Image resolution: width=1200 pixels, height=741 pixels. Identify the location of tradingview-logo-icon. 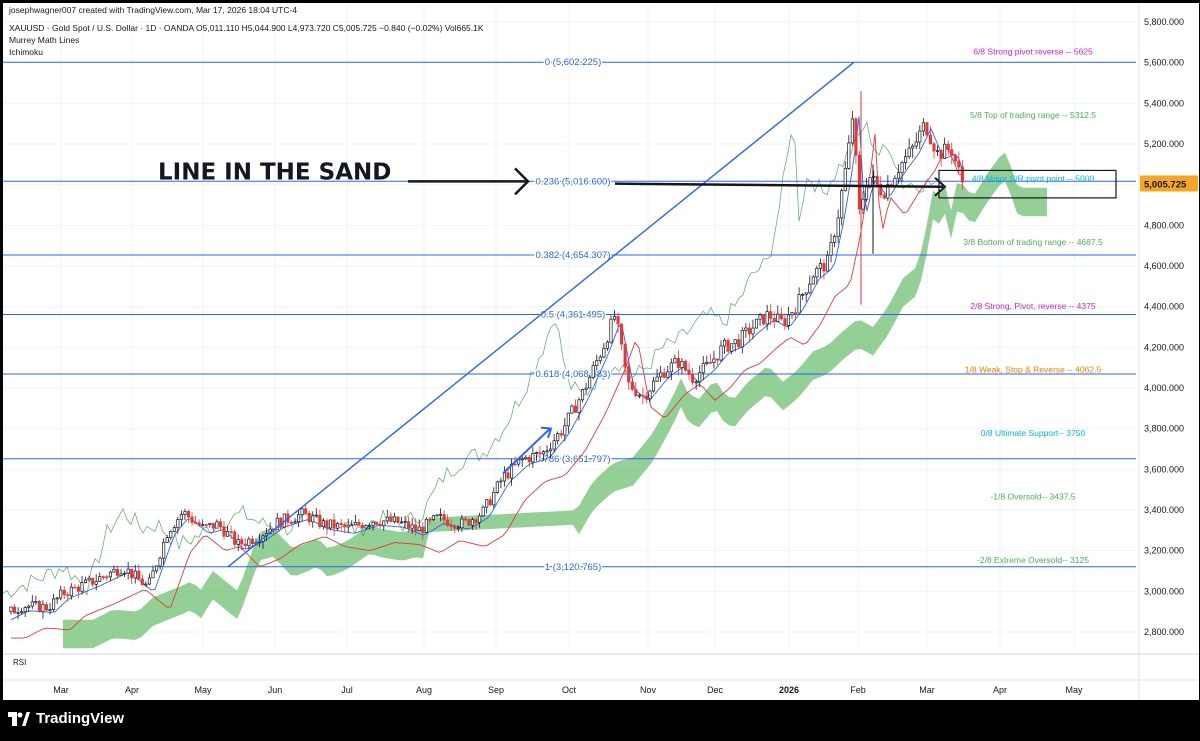
(19, 718).